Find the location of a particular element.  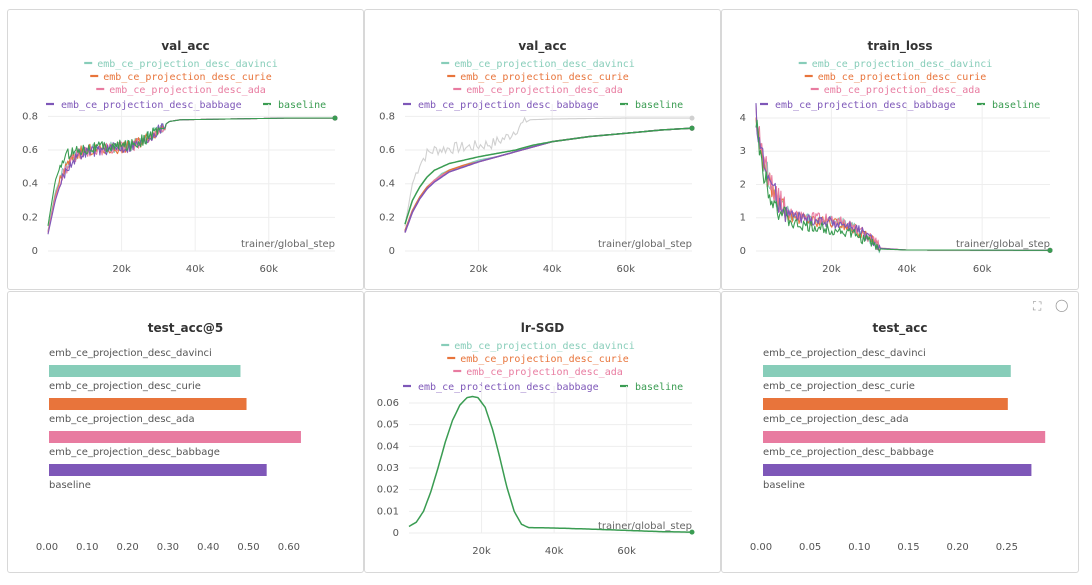

y-tick-label: 0.04 is located at coordinates (388, 446).